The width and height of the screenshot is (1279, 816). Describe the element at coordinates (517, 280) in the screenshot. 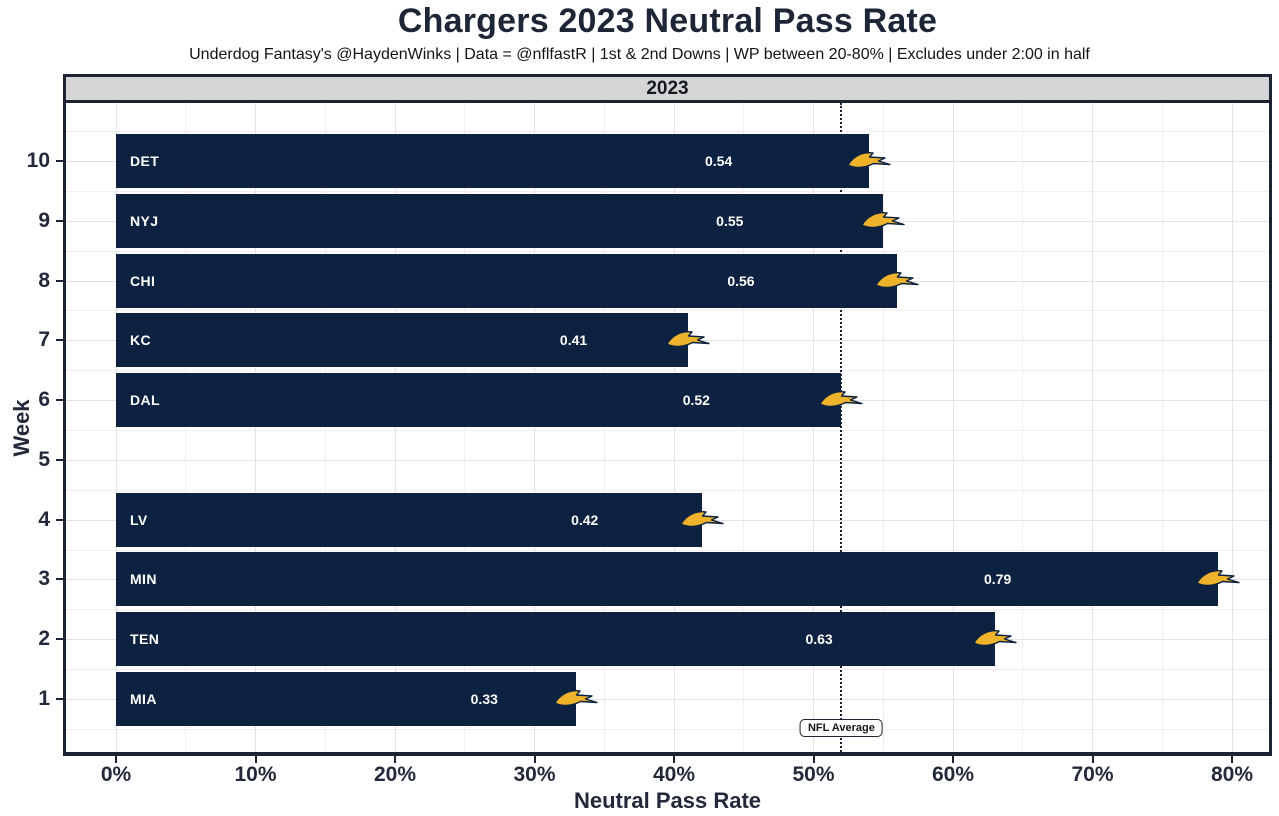

I see `bar-week-8: CHI 0.56` at that location.